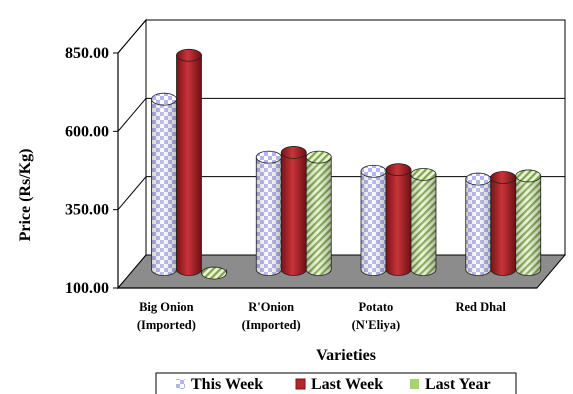  Describe the element at coordinates (376, 325) in the screenshot. I see `category-label: (N'Eliya)` at that location.